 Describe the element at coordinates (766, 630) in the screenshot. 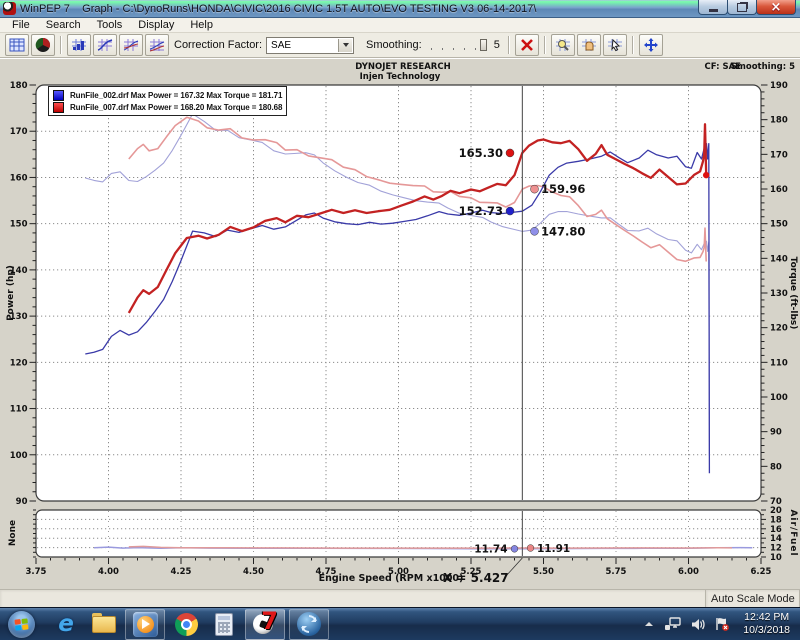

I see `clock-date: 10/3/2018` at that location.